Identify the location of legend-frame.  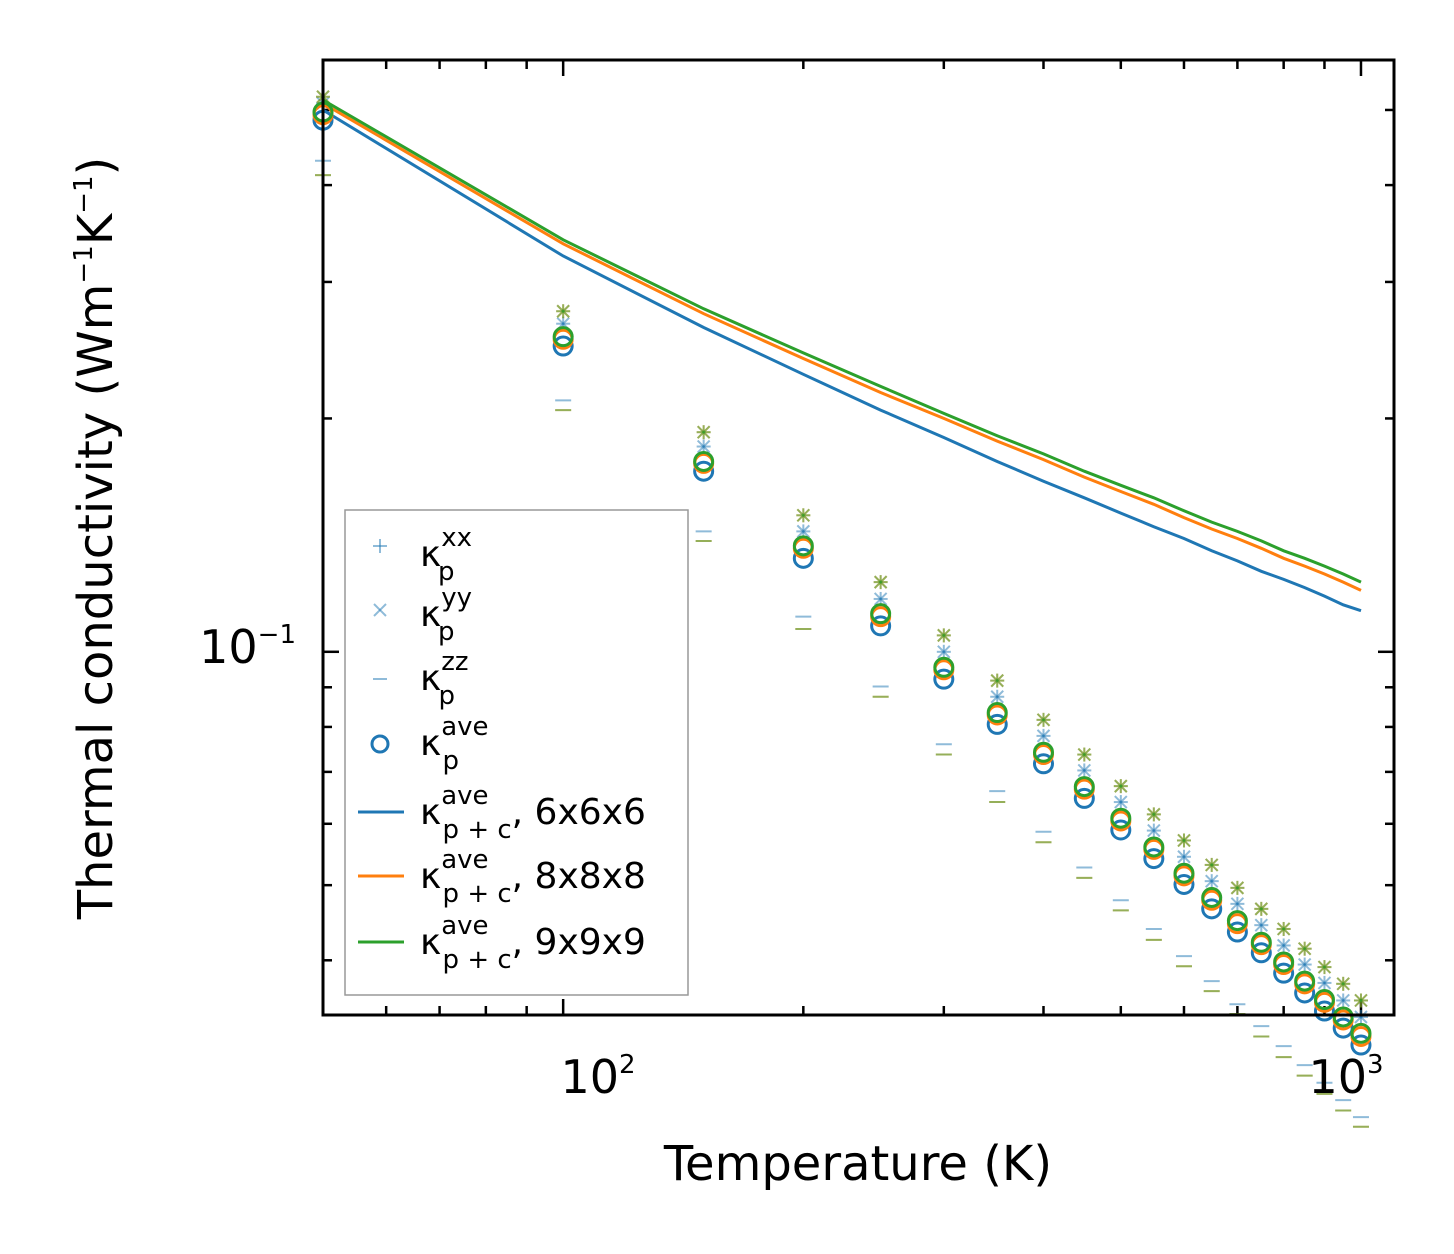
(516, 752).